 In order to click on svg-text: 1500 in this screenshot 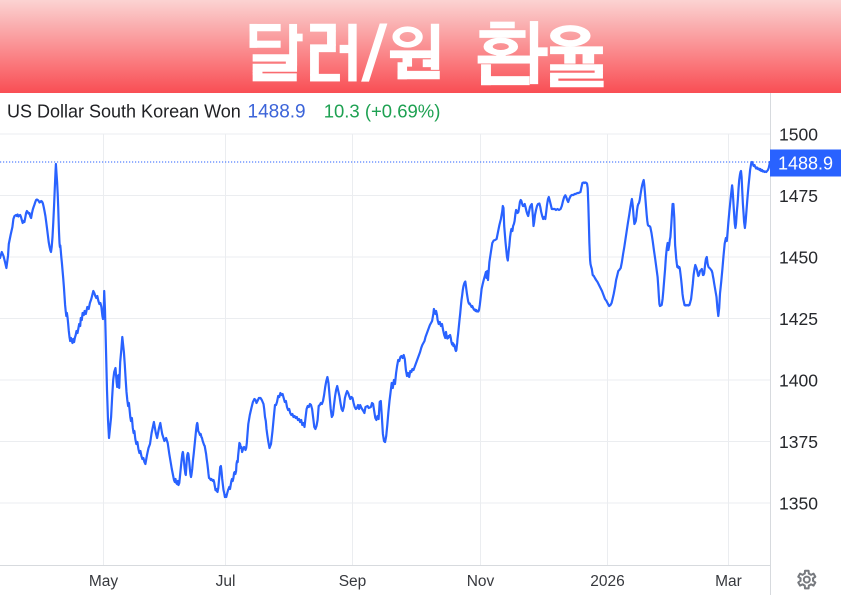, I will do `click(798, 135)`.